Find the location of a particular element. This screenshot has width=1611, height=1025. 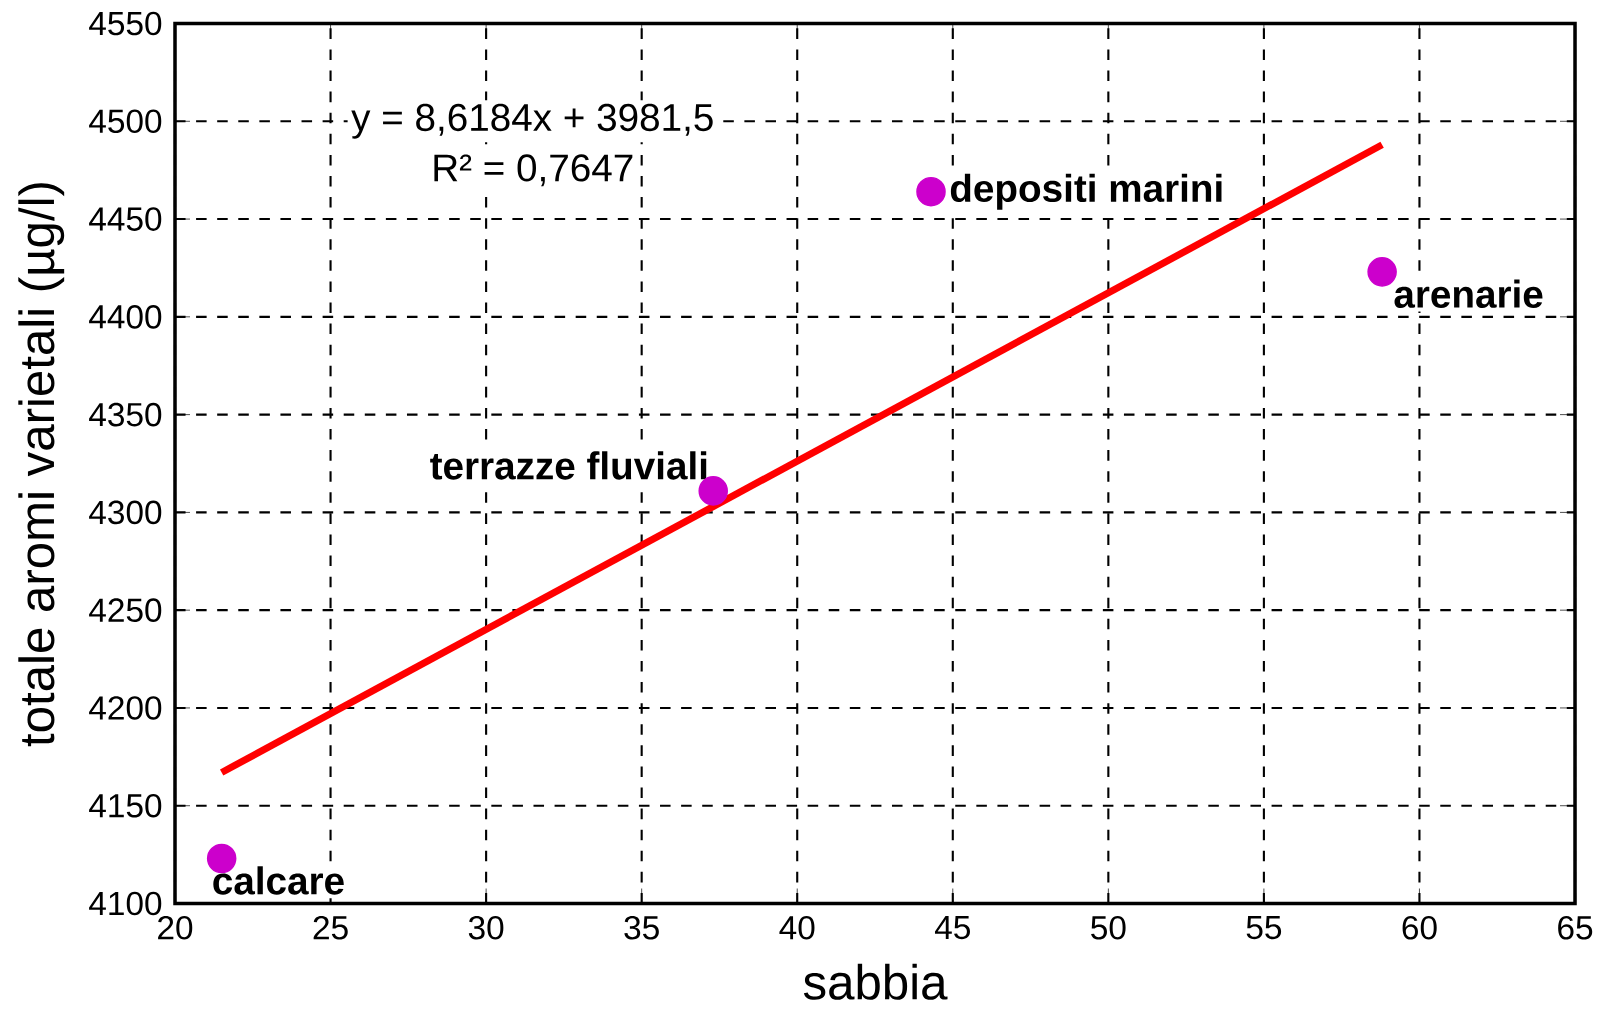

x-tick-label: 45 is located at coordinates (952, 928).